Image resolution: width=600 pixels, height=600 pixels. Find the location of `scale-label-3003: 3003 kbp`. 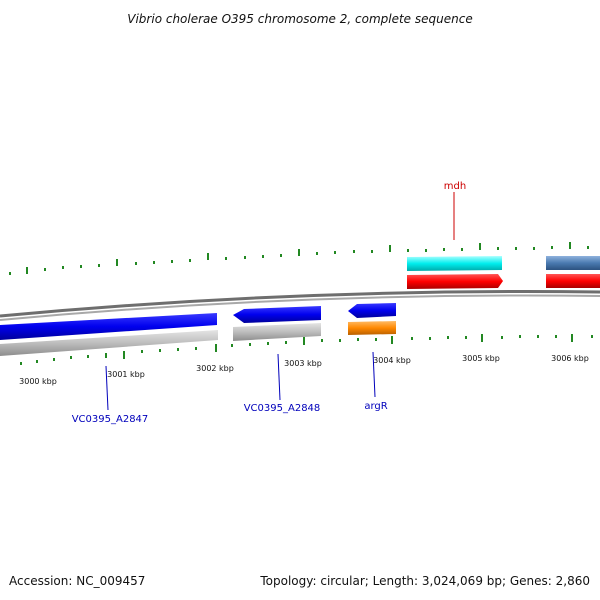

scale-label-3003: 3003 kbp is located at coordinates (303, 363).